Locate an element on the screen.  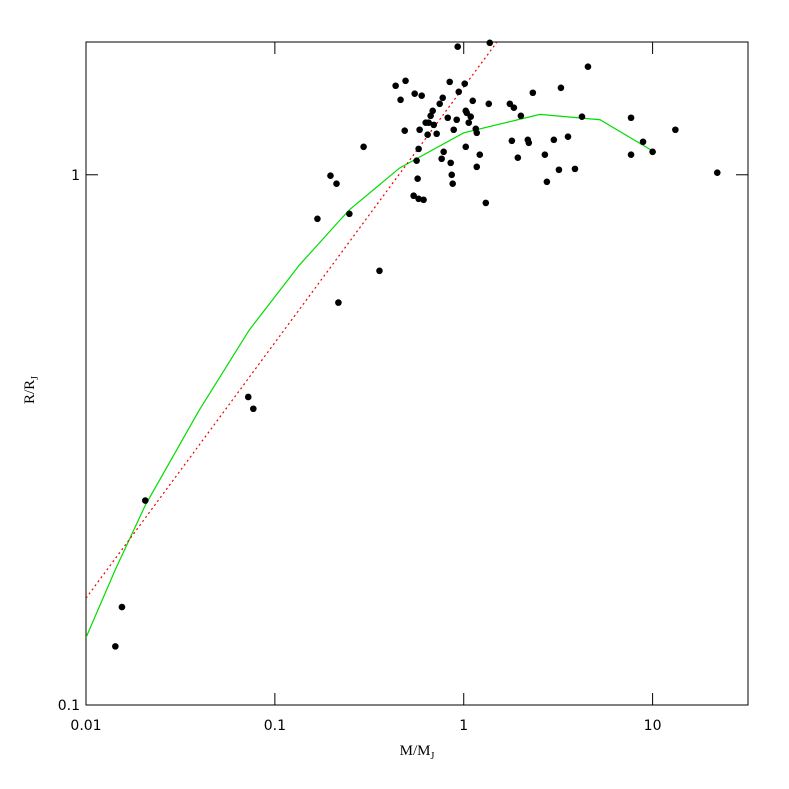
x-tick-label: 10 is located at coordinates (653, 726).